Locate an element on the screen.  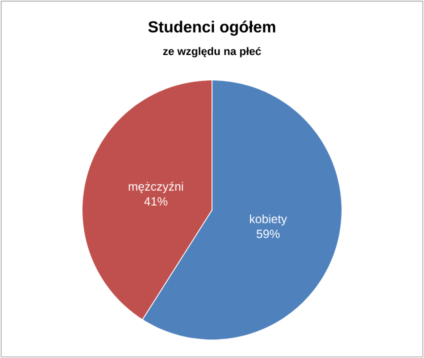
slice-label: kobiety is located at coordinates (269, 220).